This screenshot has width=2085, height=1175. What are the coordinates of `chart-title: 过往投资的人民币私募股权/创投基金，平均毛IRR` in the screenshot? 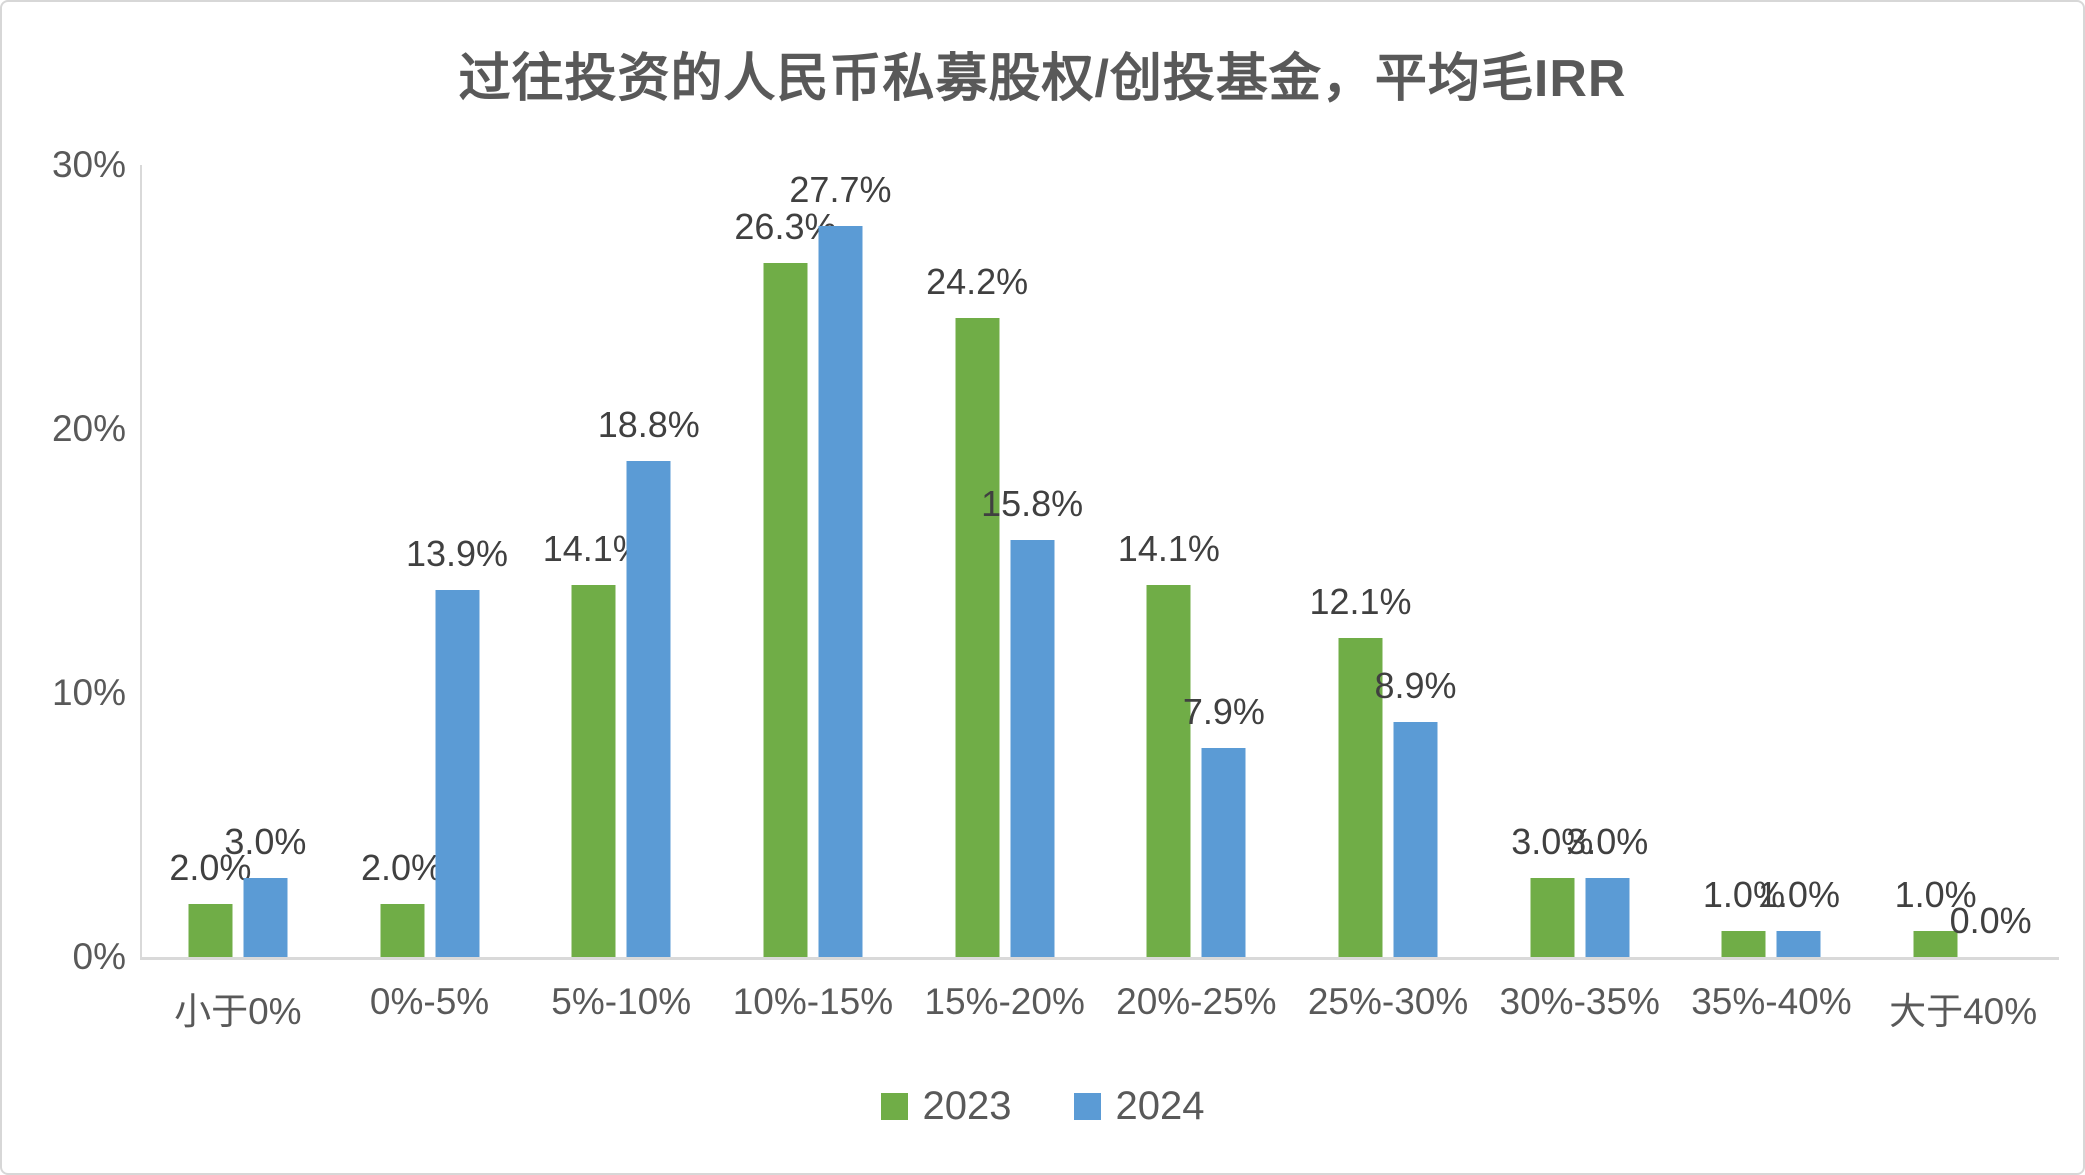 It's located at (1042, 79).